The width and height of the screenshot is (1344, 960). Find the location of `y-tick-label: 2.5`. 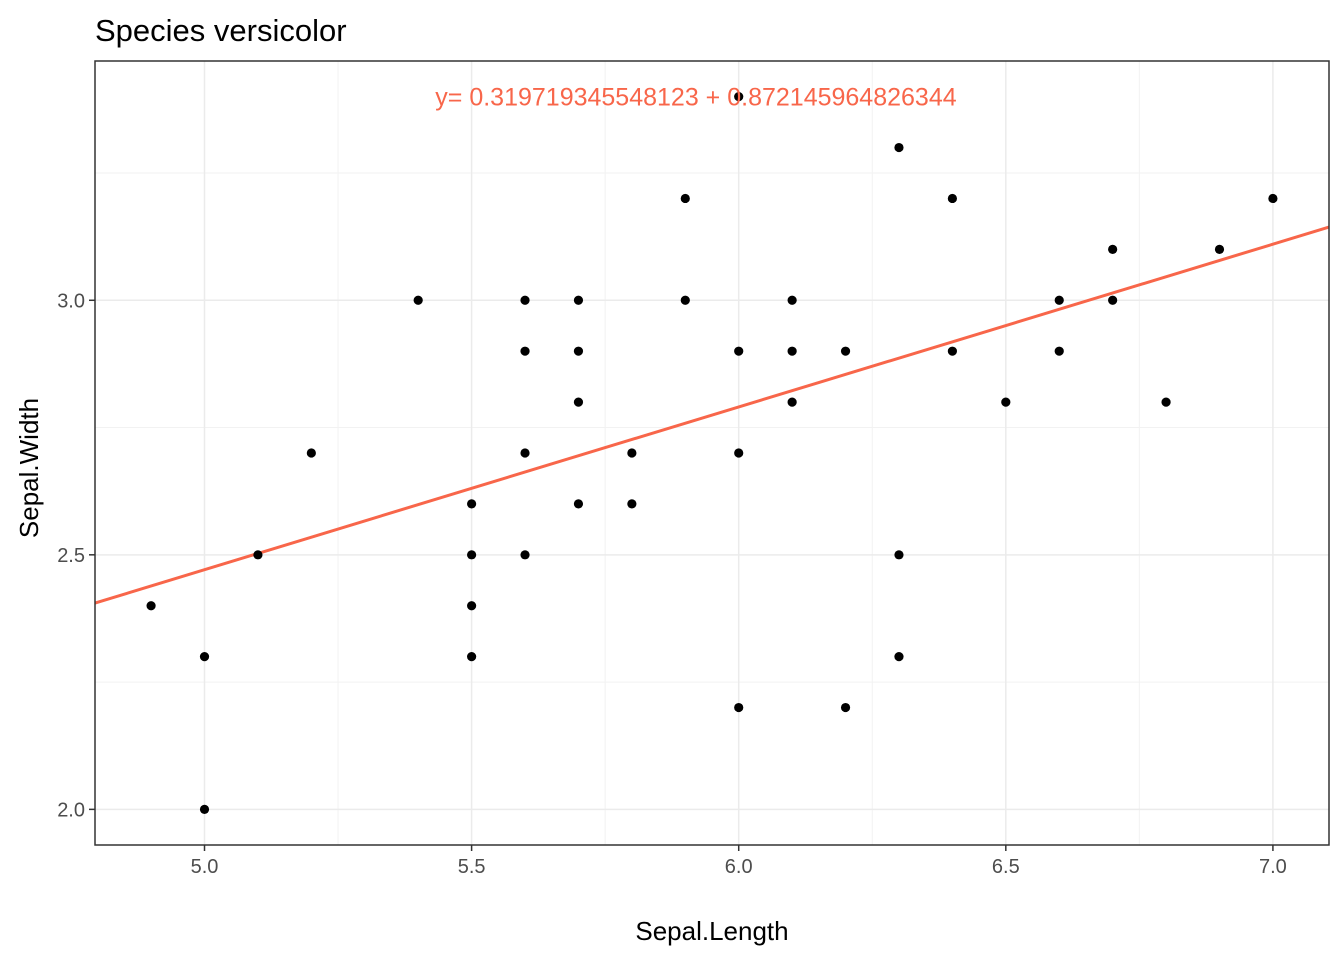

y-tick-label: 2.5 is located at coordinates (71, 556).